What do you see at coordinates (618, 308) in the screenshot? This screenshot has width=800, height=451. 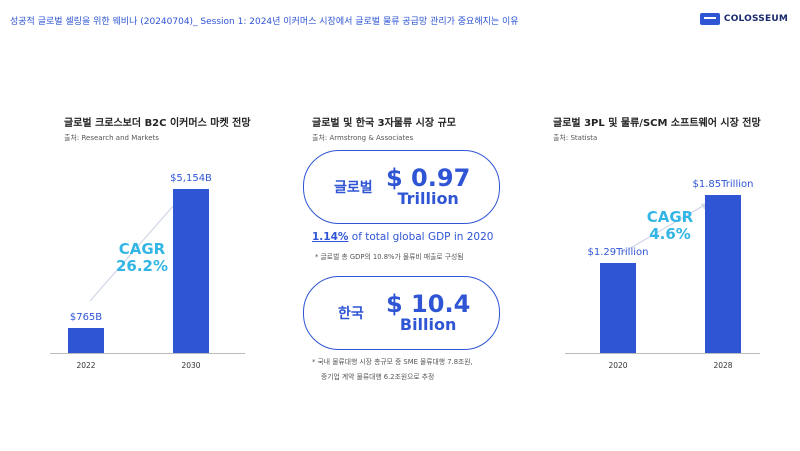 I see `chart-bar-2020` at bounding box center [618, 308].